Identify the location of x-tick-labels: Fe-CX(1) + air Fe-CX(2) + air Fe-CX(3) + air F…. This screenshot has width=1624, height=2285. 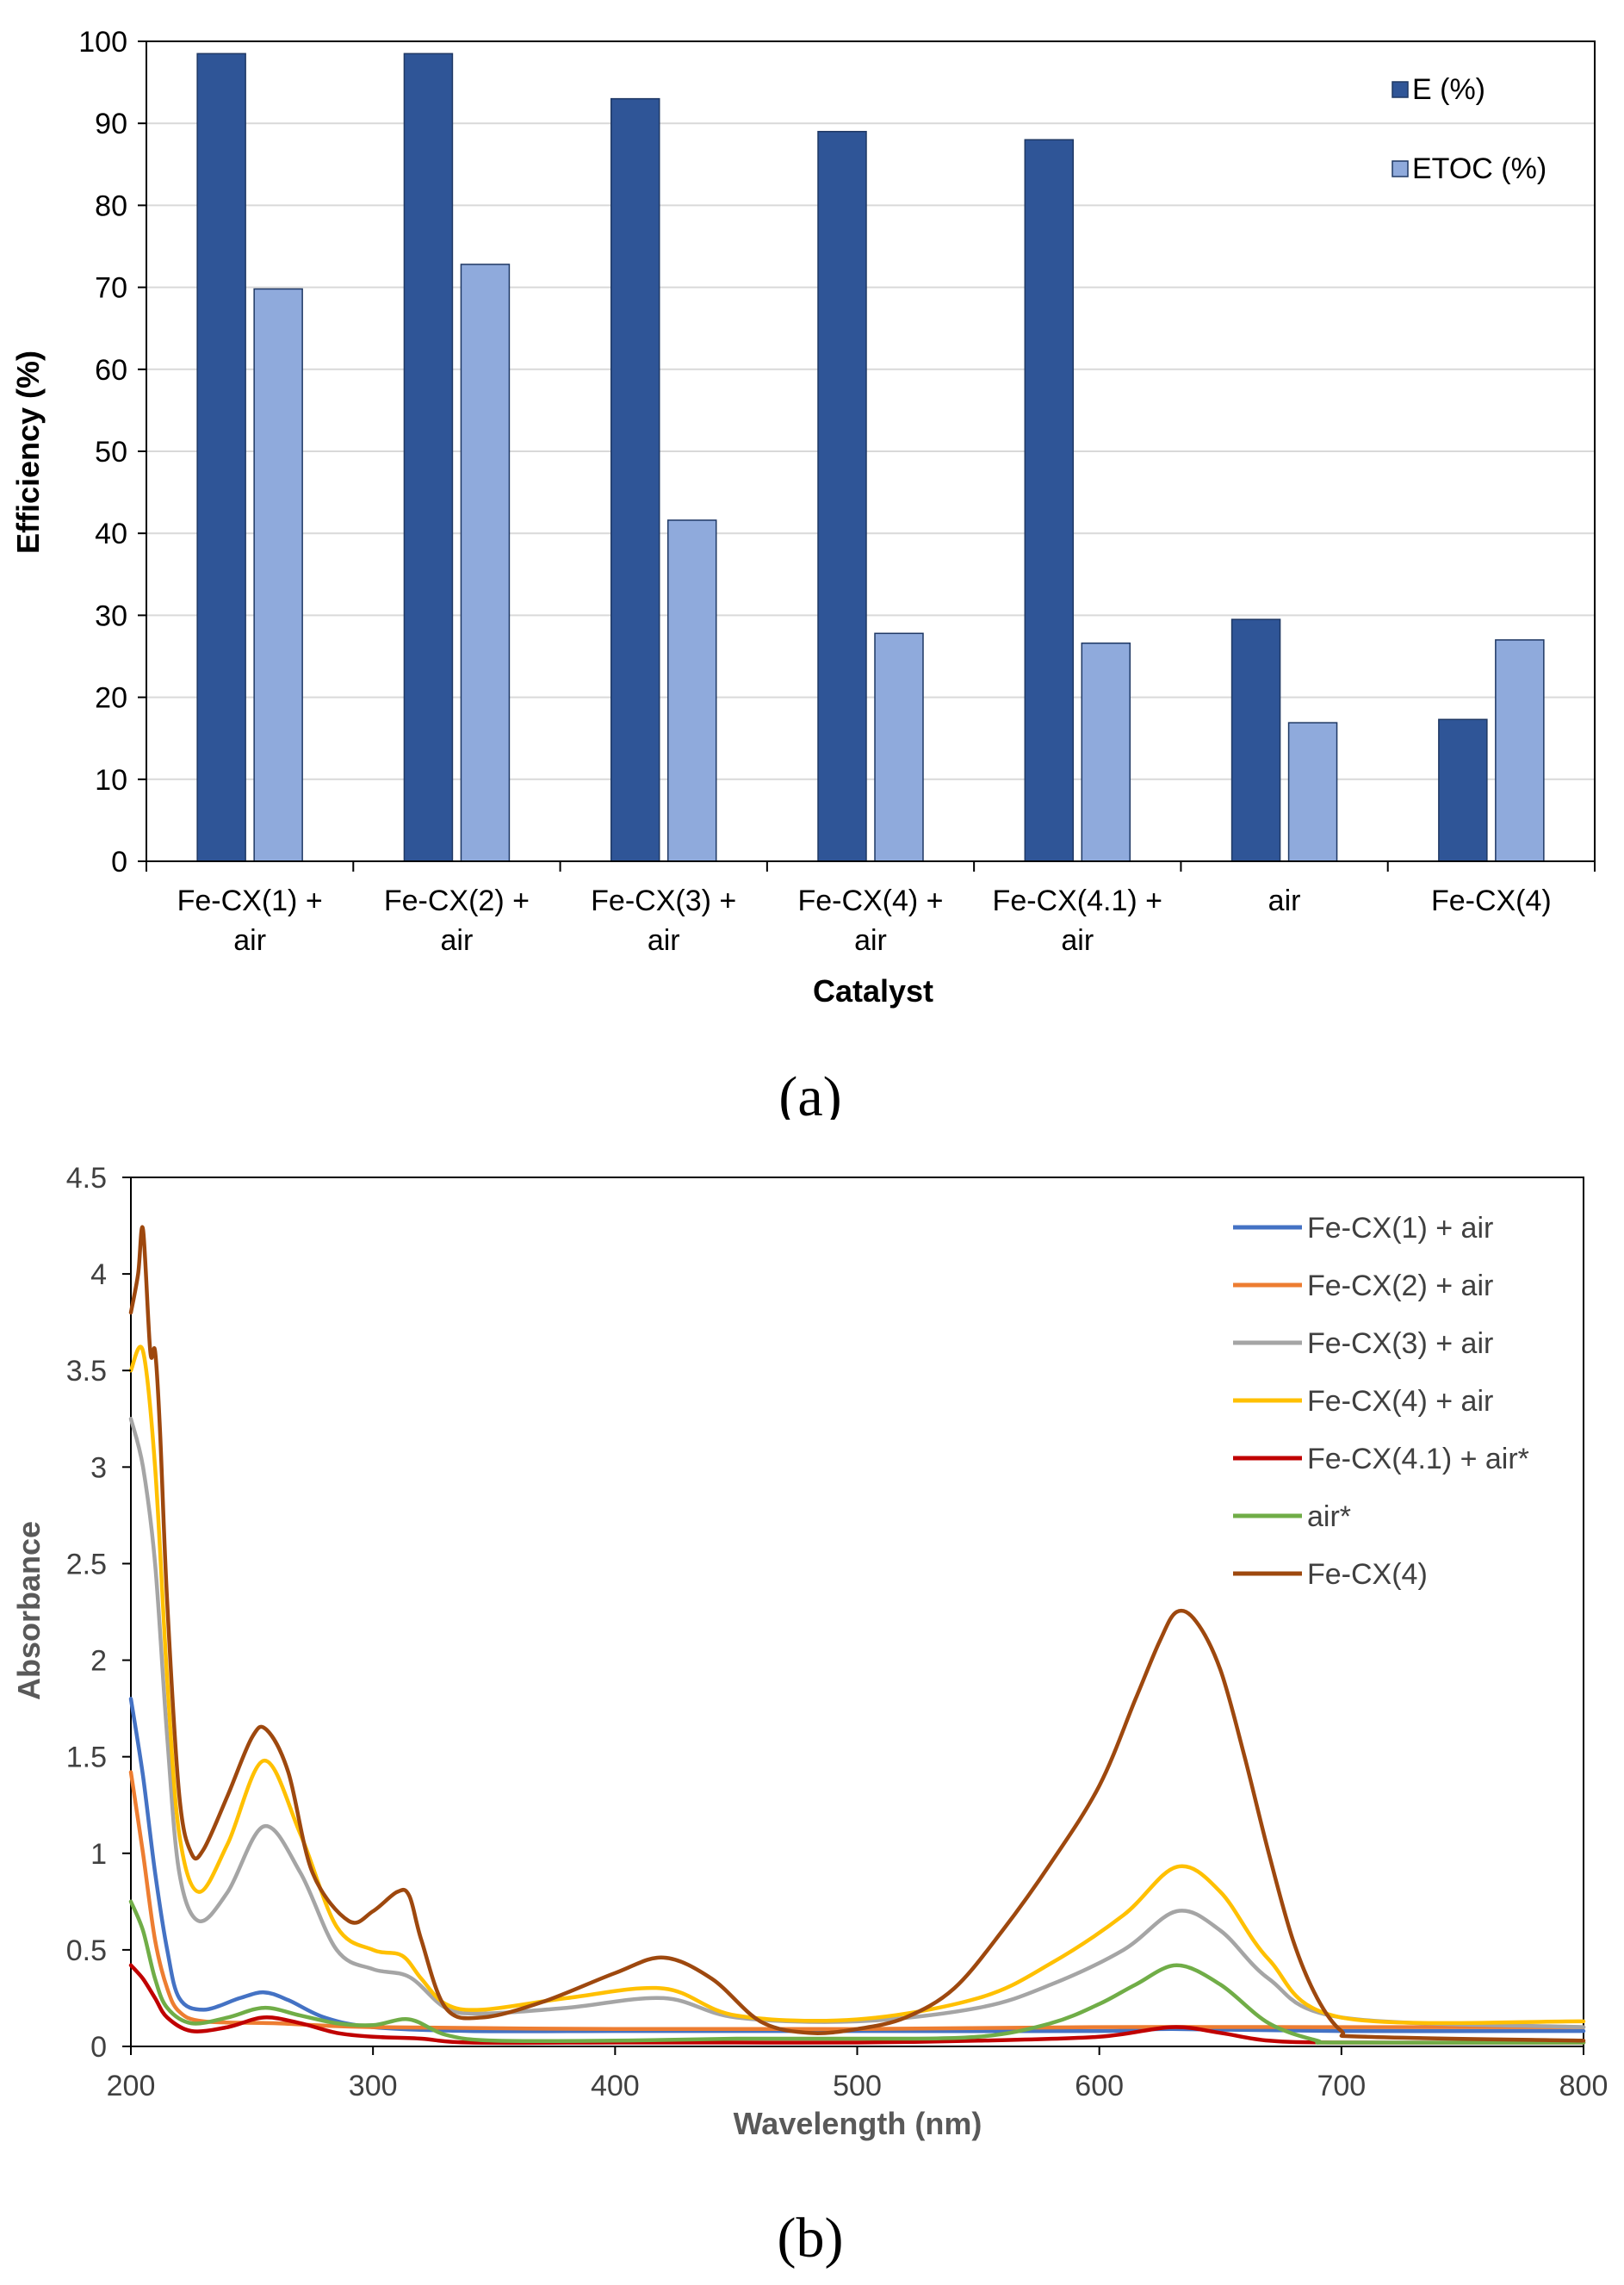
(871, 909).